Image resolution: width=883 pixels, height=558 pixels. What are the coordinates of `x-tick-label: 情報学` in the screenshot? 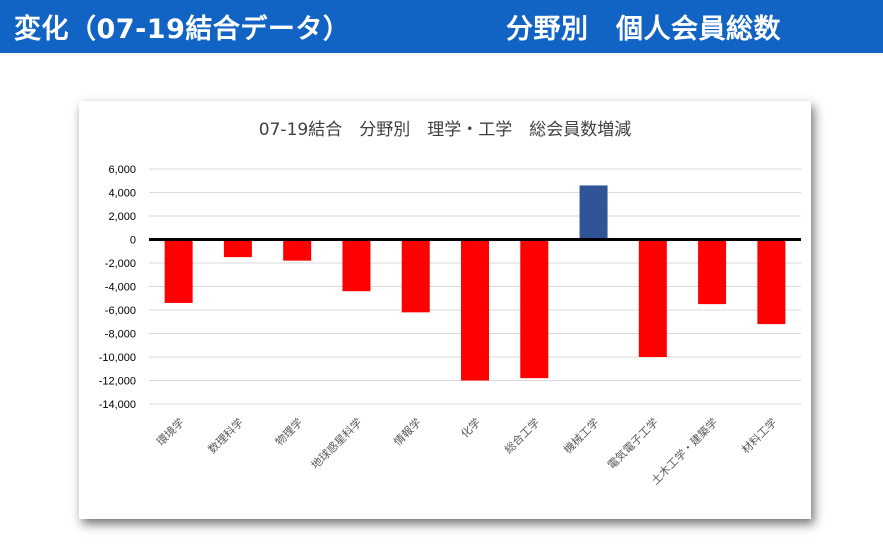 It's located at (407, 431).